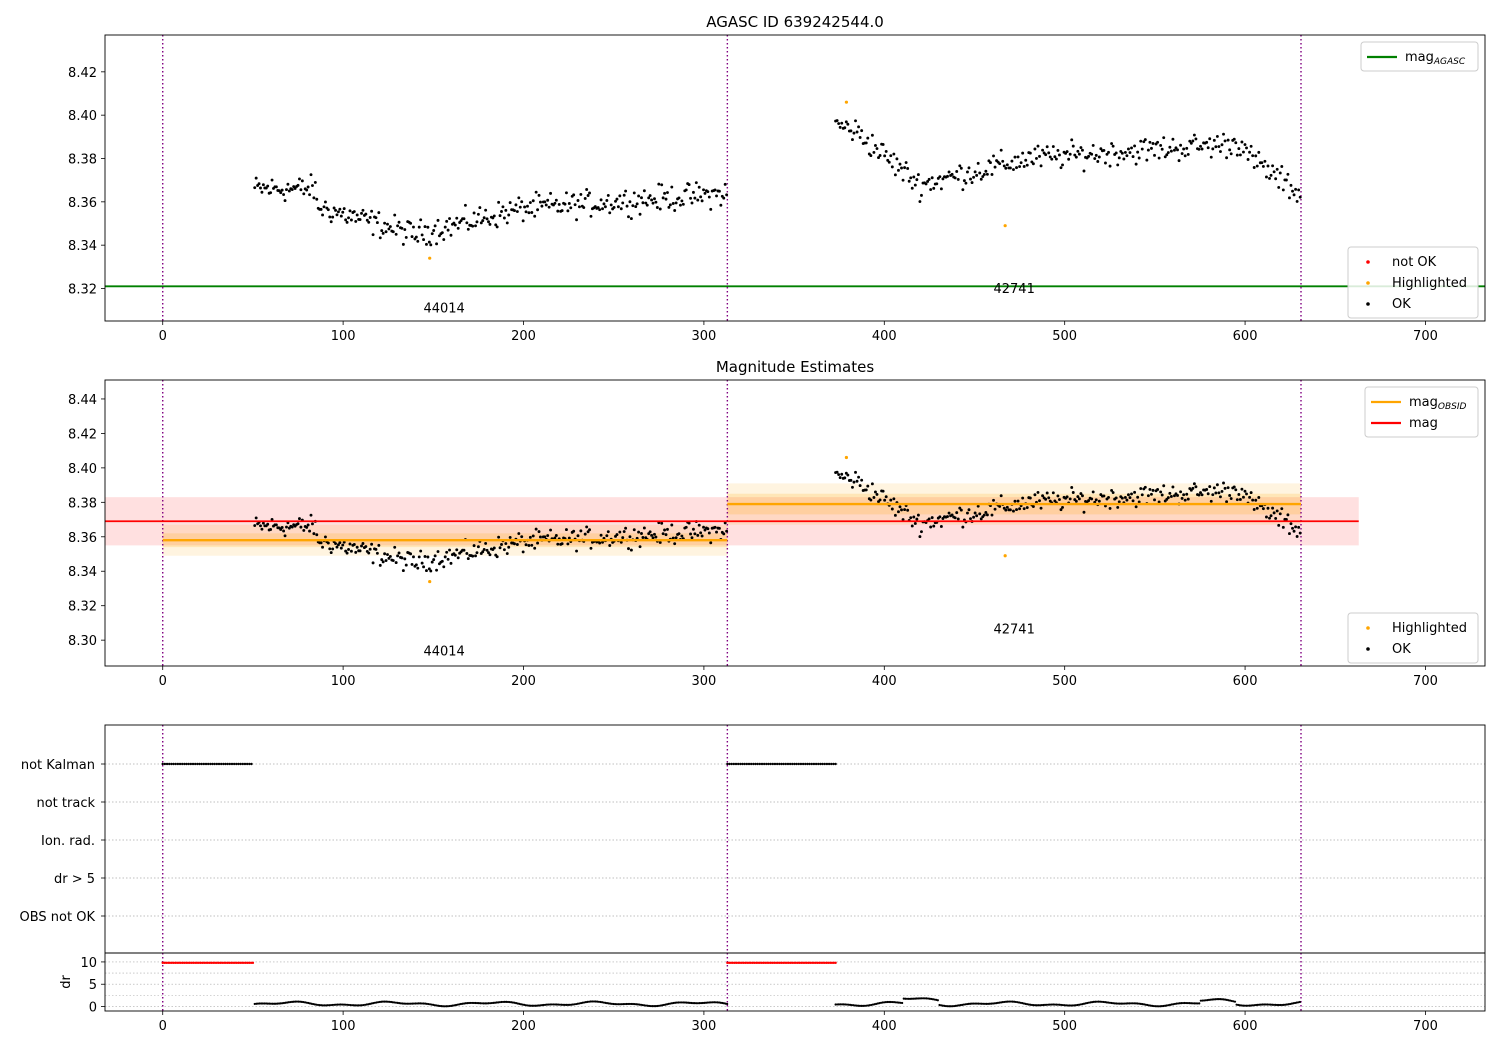  I want to click on p1-bottom-legend-label: Highlighted, so click(1429, 283).